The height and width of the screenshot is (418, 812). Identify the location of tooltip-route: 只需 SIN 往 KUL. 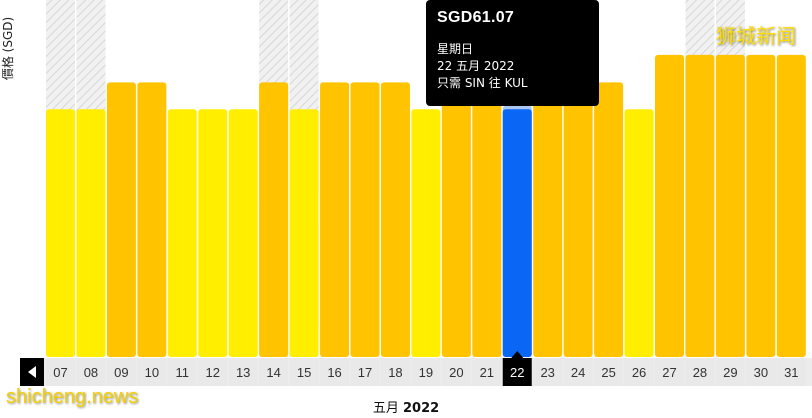
(482, 83).